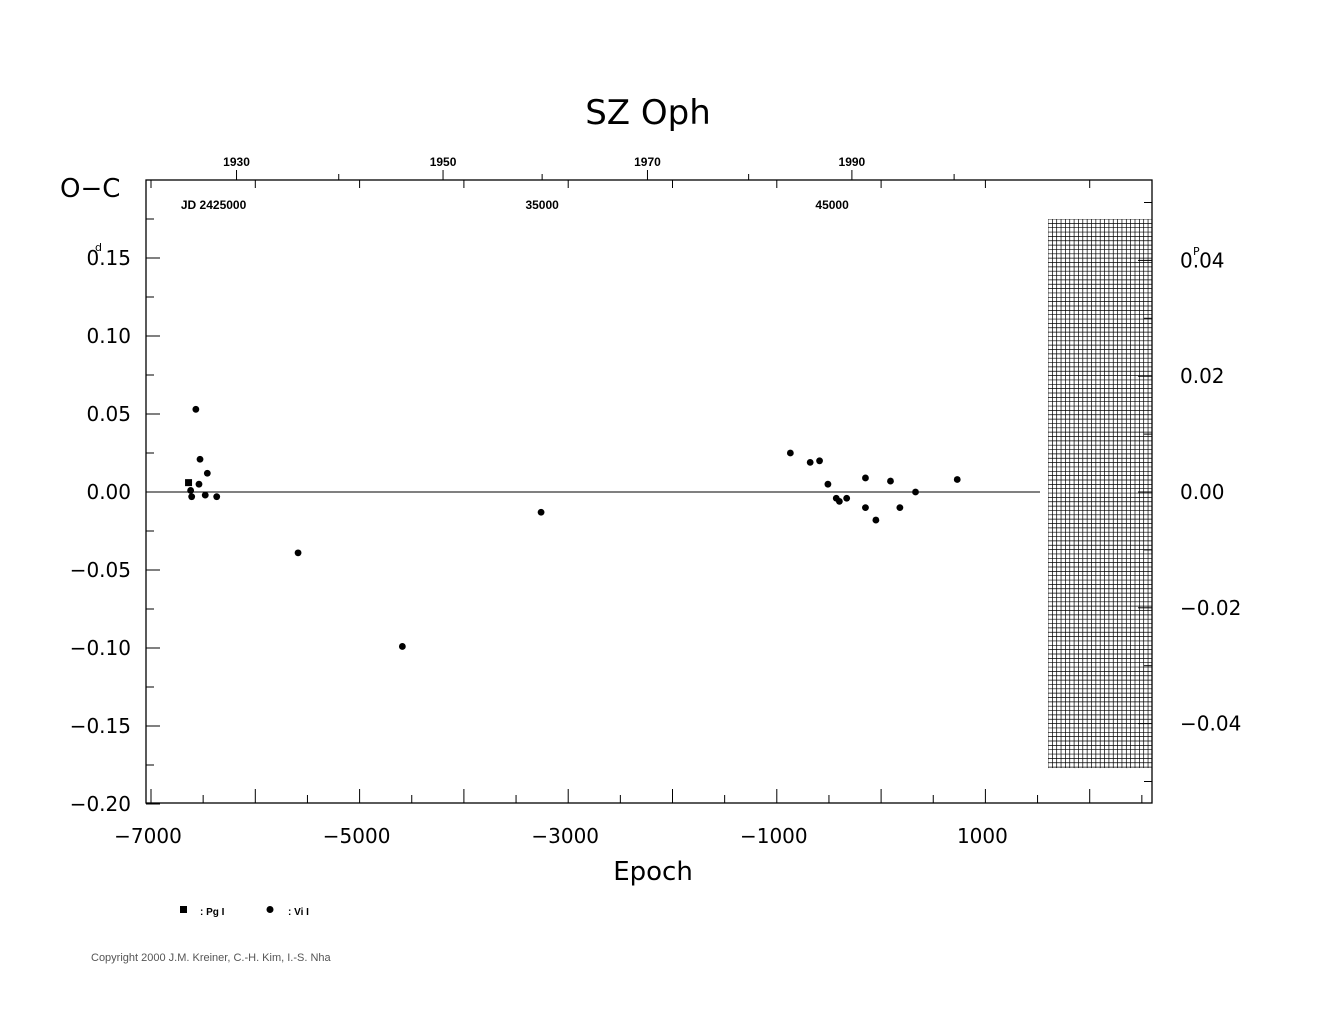 This screenshot has width=1325, height=1020. What do you see at coordinates (108, 258) in the screenshot?
I see `y-tick-label-left: 0.15` at bounding box center [108, 258].